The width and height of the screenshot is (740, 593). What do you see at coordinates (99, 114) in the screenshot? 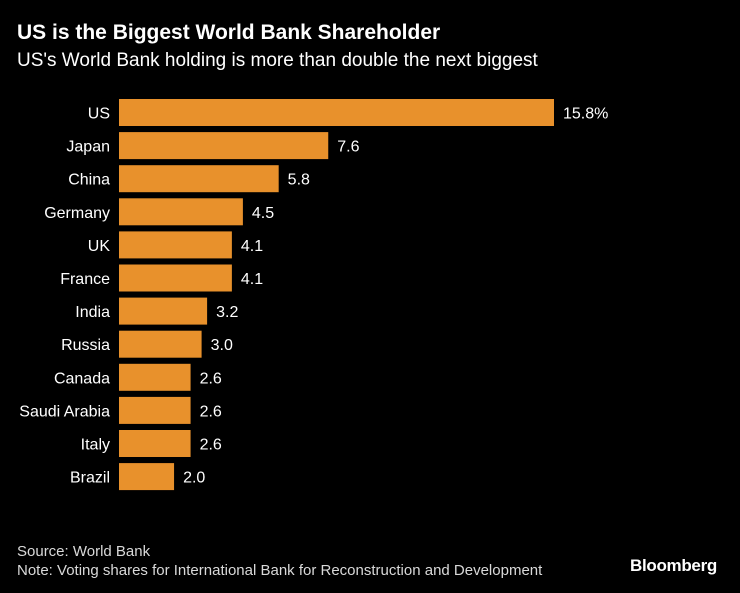
I see `category-label-us: US` at bounding box center [99, 114].